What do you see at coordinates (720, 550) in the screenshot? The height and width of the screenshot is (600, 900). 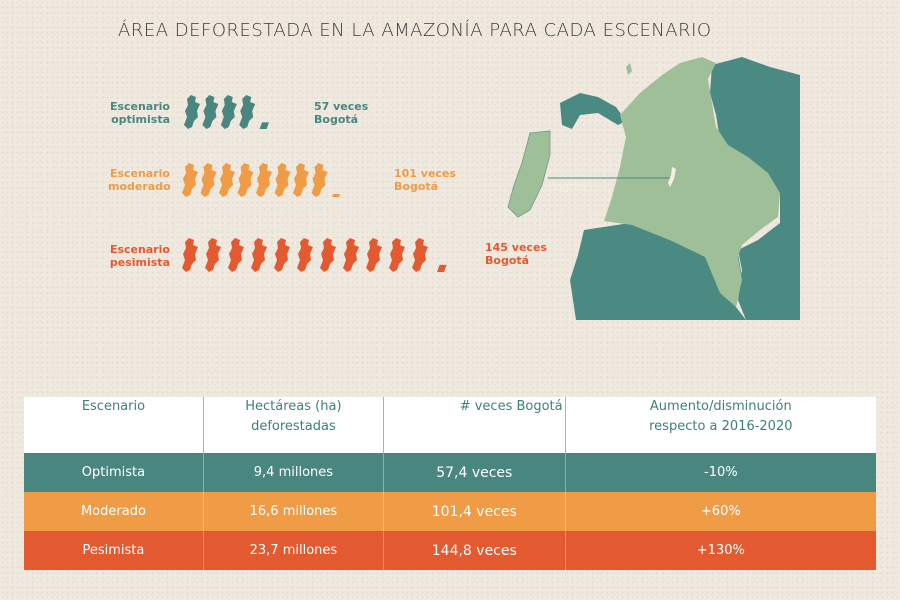 I see `cell-cambio: +130%` at bounding box center [720, 550].